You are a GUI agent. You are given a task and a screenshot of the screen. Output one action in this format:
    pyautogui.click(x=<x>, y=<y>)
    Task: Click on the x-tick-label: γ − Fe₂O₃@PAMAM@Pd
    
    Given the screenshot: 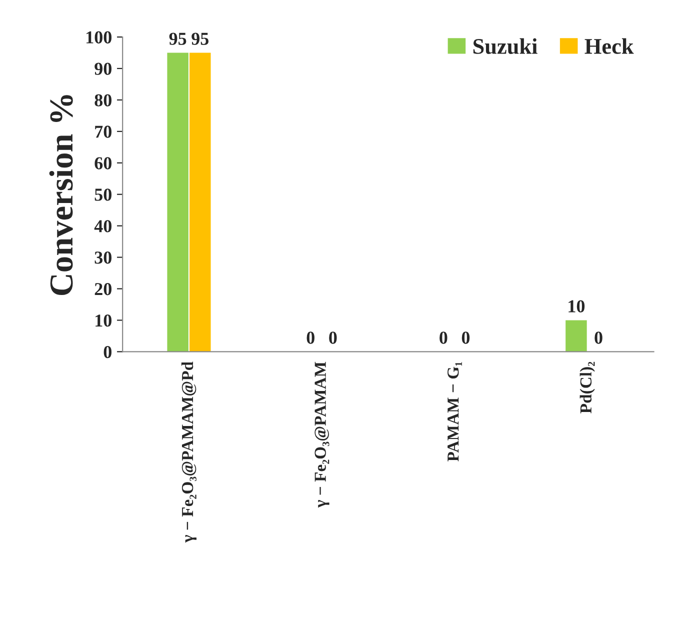 What is the action you would take?
    pyautogui.click(x=189, y=452)
    